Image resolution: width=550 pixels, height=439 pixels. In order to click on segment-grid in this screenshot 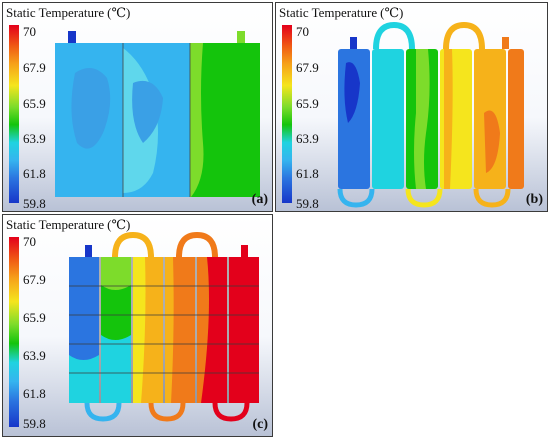, I will do `click(164, 330)`.